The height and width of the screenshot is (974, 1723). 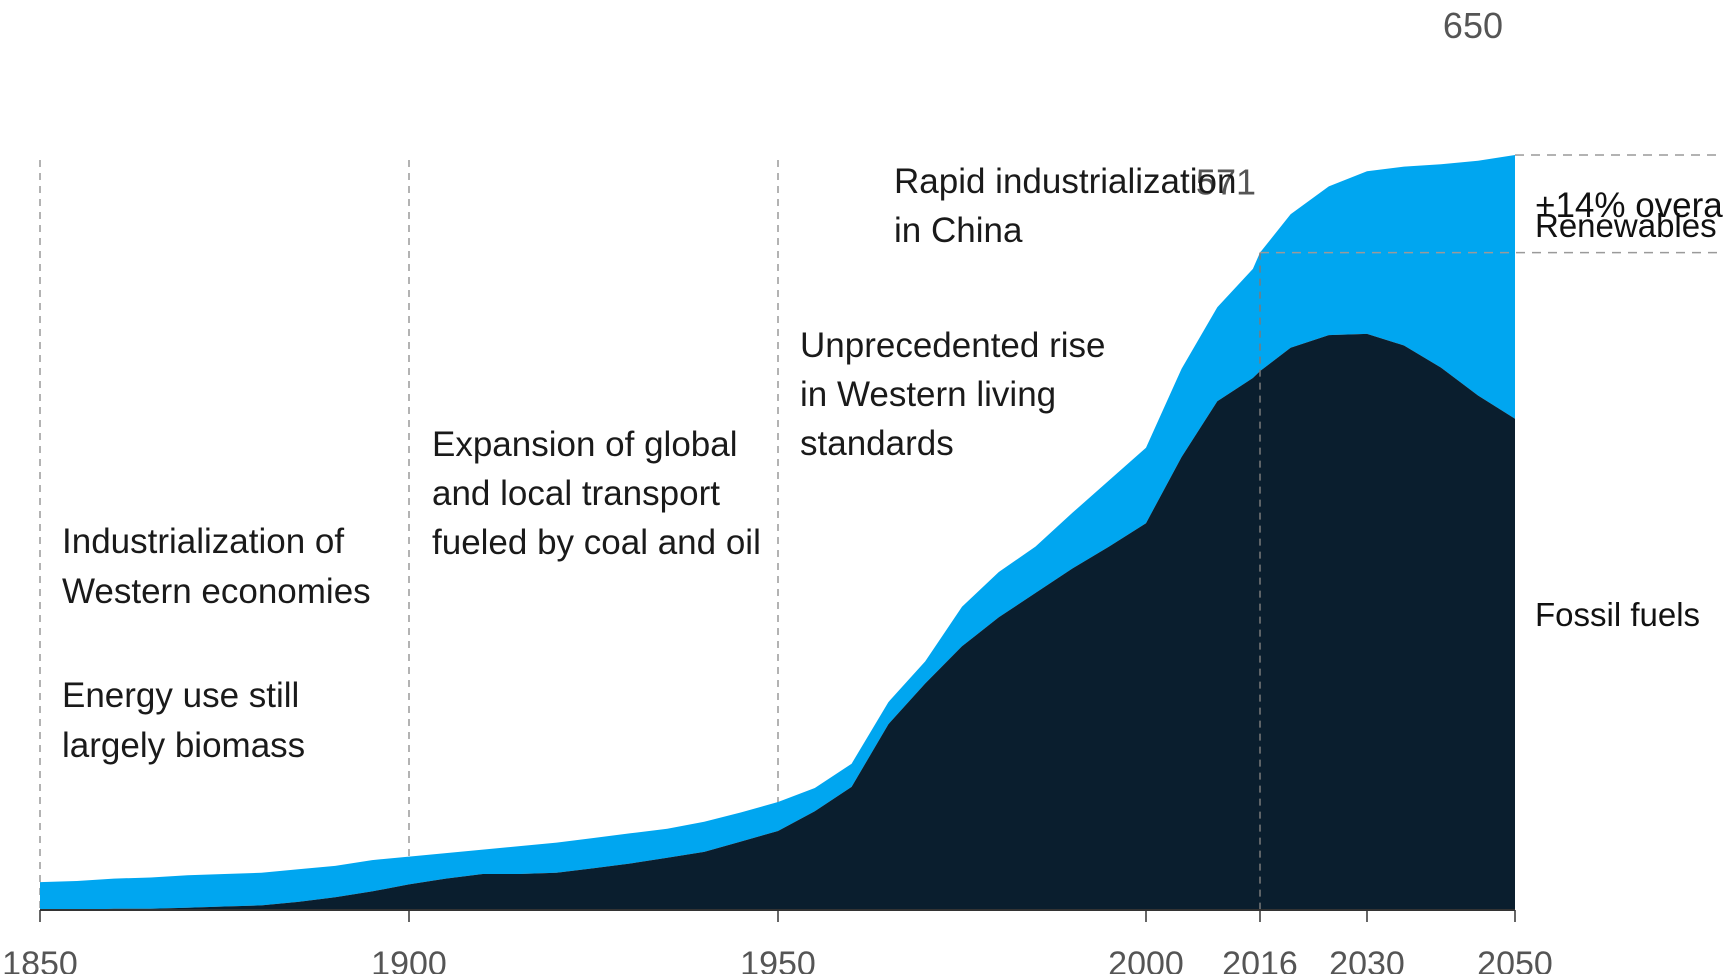 What do you see at coordinates (596, 542) in the screenshot?
I see `annotation-line: fueled by coal and oil` at bounding box center [596, 542].